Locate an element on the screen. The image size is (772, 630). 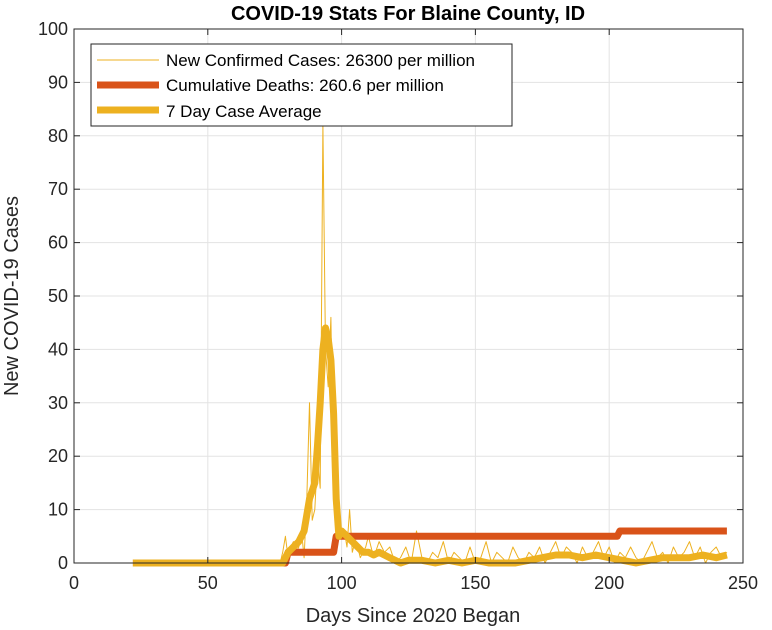
y-tick-label: 30 is located at coordinates (58, 403).